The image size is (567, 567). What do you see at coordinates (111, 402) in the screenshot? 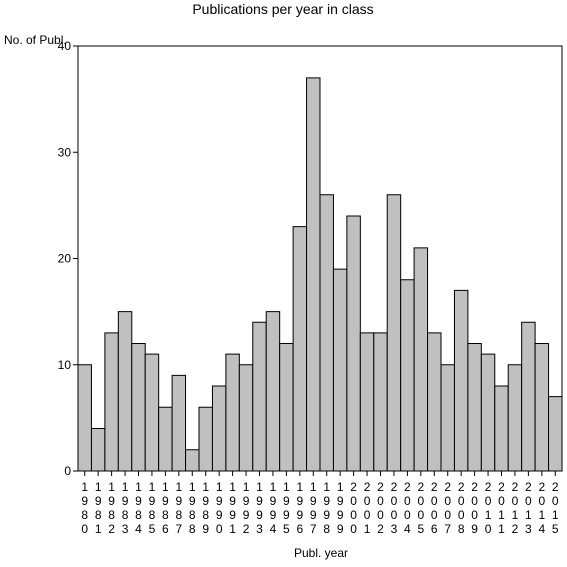
I see `bar-1982` at bounding box center [111, 402].